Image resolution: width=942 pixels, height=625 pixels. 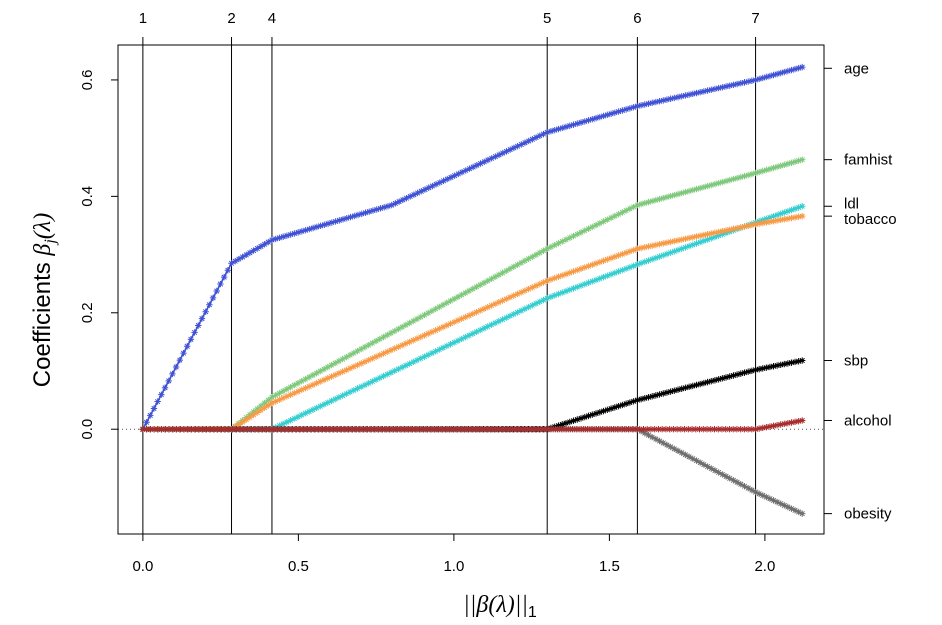 What do you see at coordinates (755, 18) in the screenshot?
I see `breakpoint-label: 7` at bounding box center [755, 18].